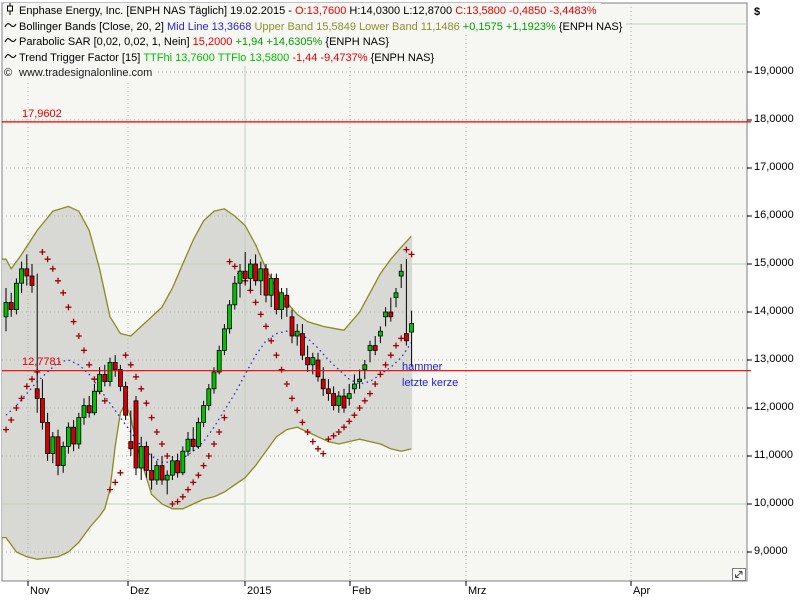 The height and width of the screenshot is (600, 800). I want to click on horizontal-line-label-lower: 12,7781, so click(42, 362).